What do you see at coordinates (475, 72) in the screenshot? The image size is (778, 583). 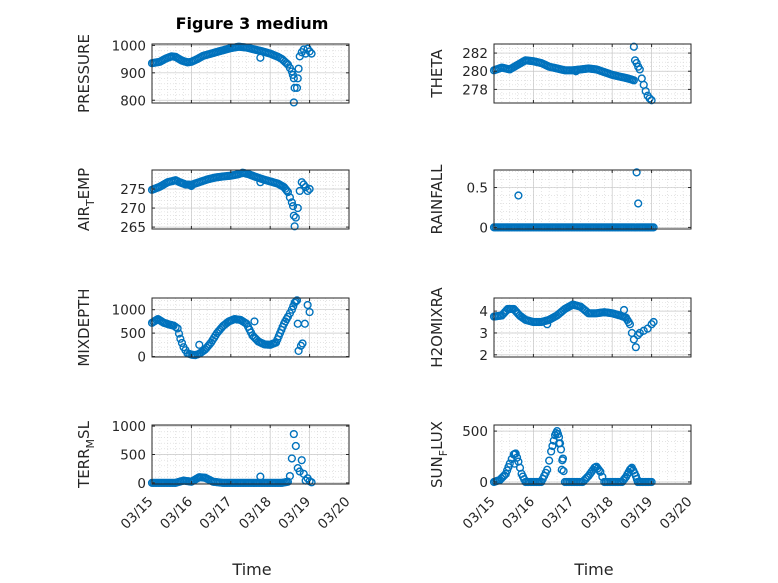 I see `y-tick-label: 280` at bounding box center [475, 72].